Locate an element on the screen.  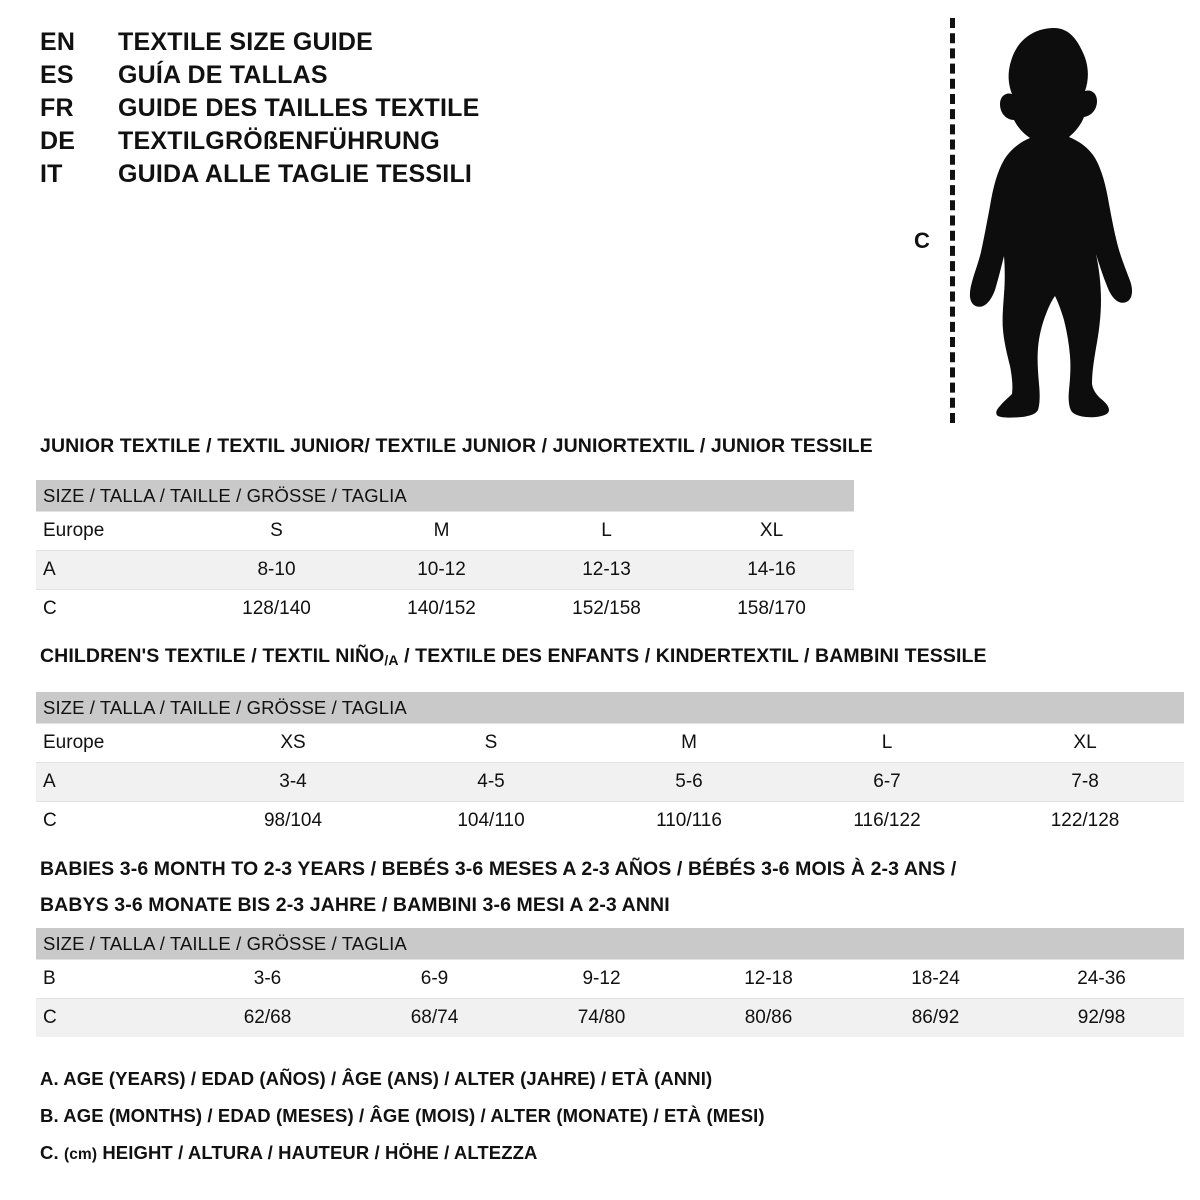
language-row-fr: FR GUIDE DES TAILLES TEXTILE is located at coordinates (300, 110).